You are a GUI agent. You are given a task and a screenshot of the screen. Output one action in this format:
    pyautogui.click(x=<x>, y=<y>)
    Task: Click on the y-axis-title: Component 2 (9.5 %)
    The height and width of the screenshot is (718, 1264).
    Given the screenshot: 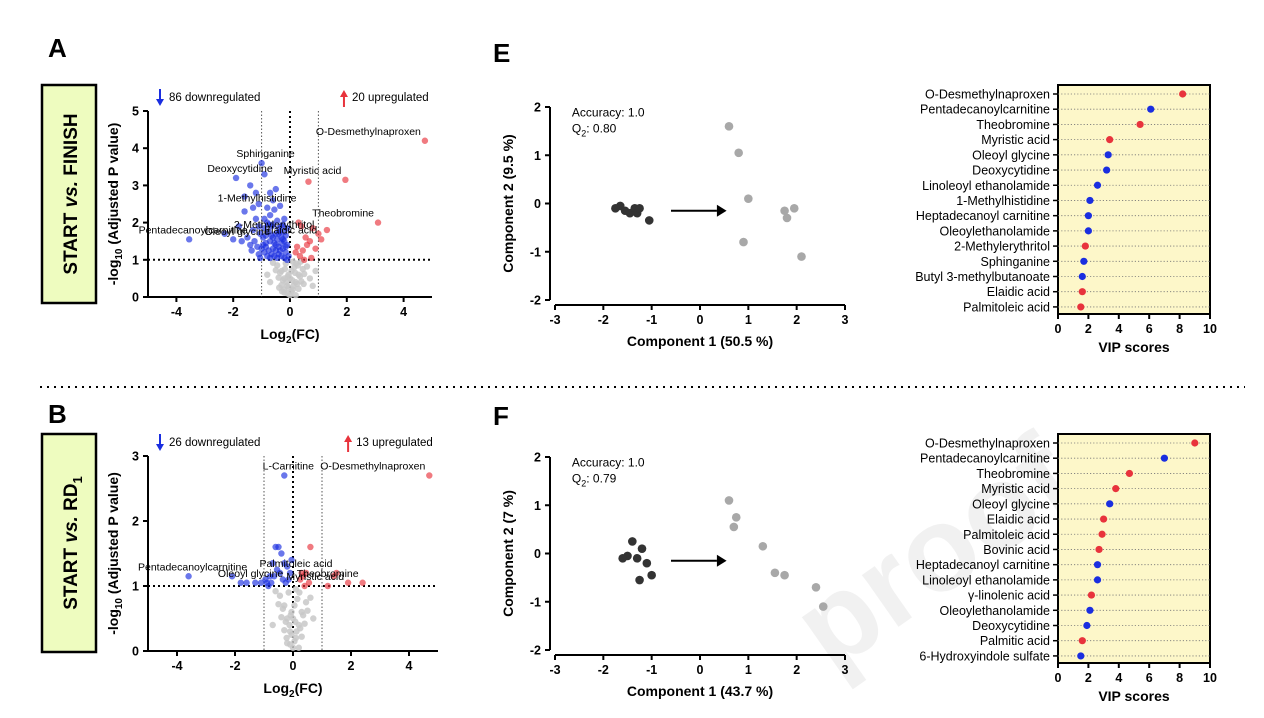 What is the action you would take?
    pyautogui.click(x=508, y=203)
    